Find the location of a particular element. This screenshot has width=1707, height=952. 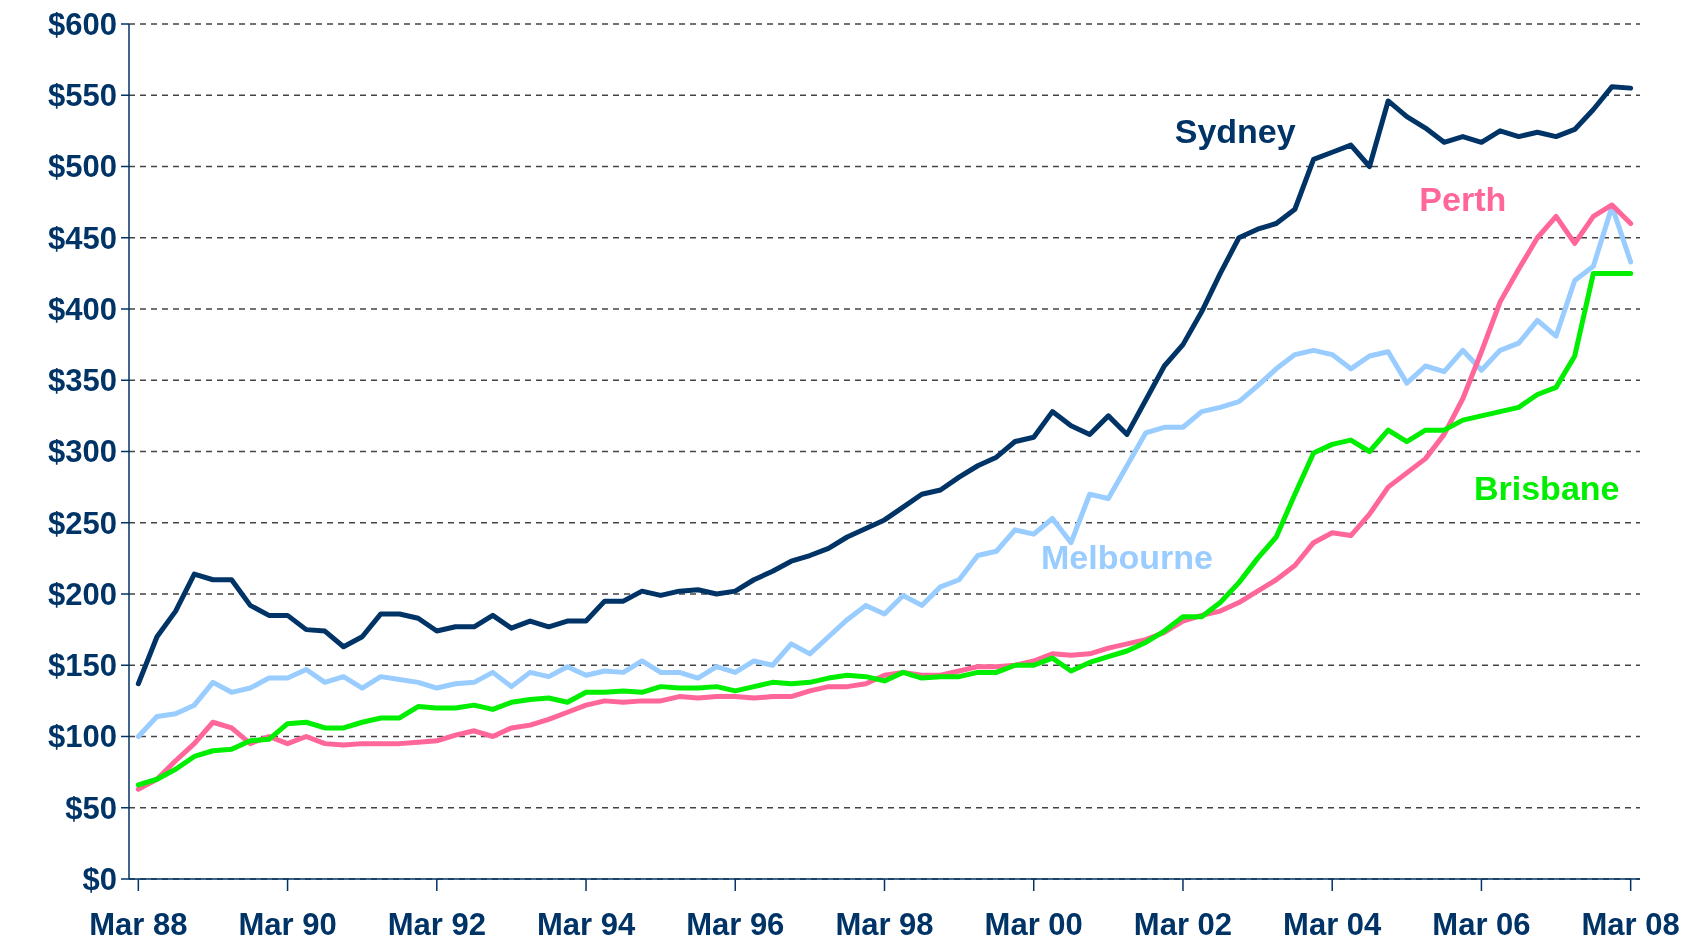

series-label: Melbourne is located at coordinates (1127, 556).